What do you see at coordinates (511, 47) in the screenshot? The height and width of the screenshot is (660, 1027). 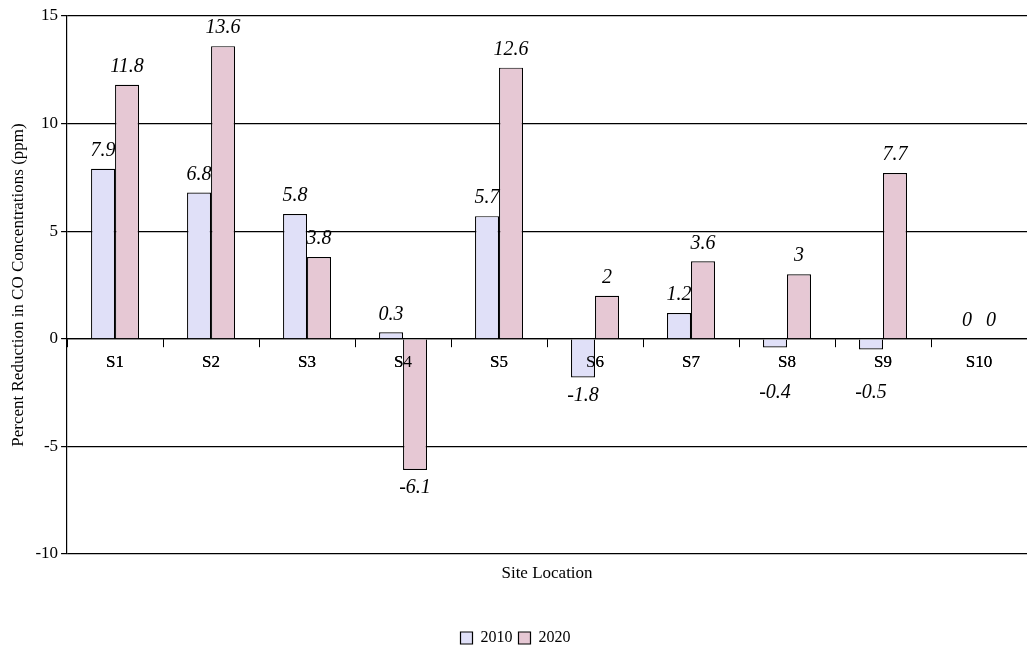 I see `data-label: 12.6` at bounding box center [511, 47].